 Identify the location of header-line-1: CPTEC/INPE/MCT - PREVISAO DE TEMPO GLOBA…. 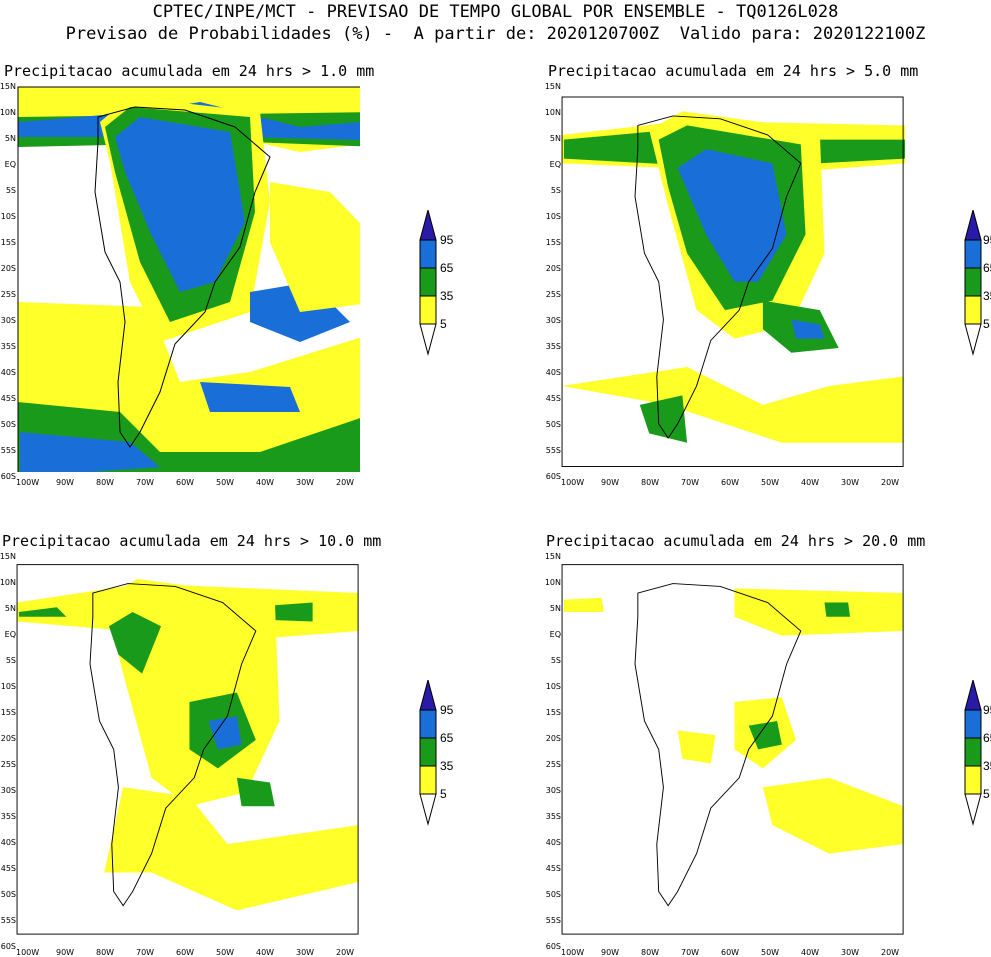
(495, 12).